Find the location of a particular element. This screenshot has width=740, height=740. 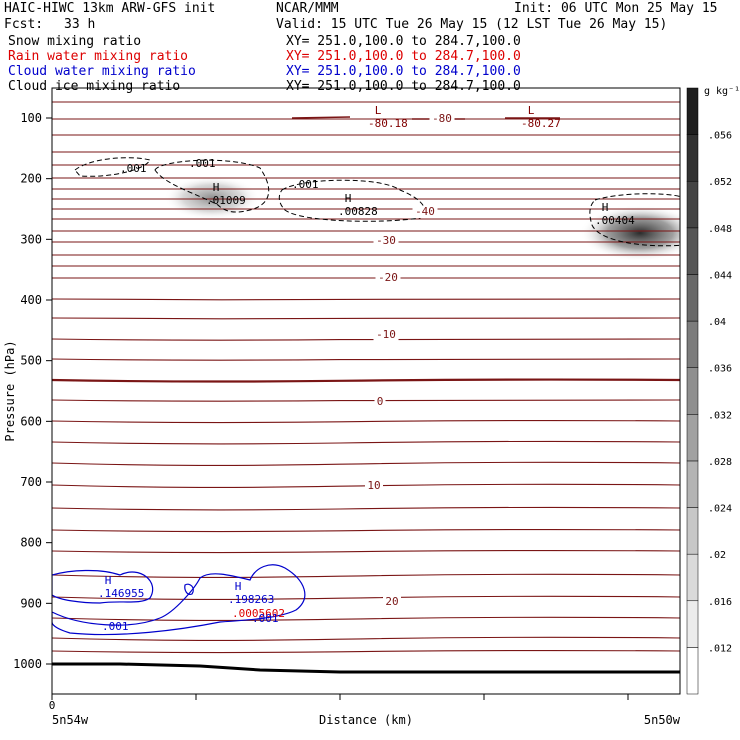

colorbar-tick-label: .048 is located at coordinates (720, 229).